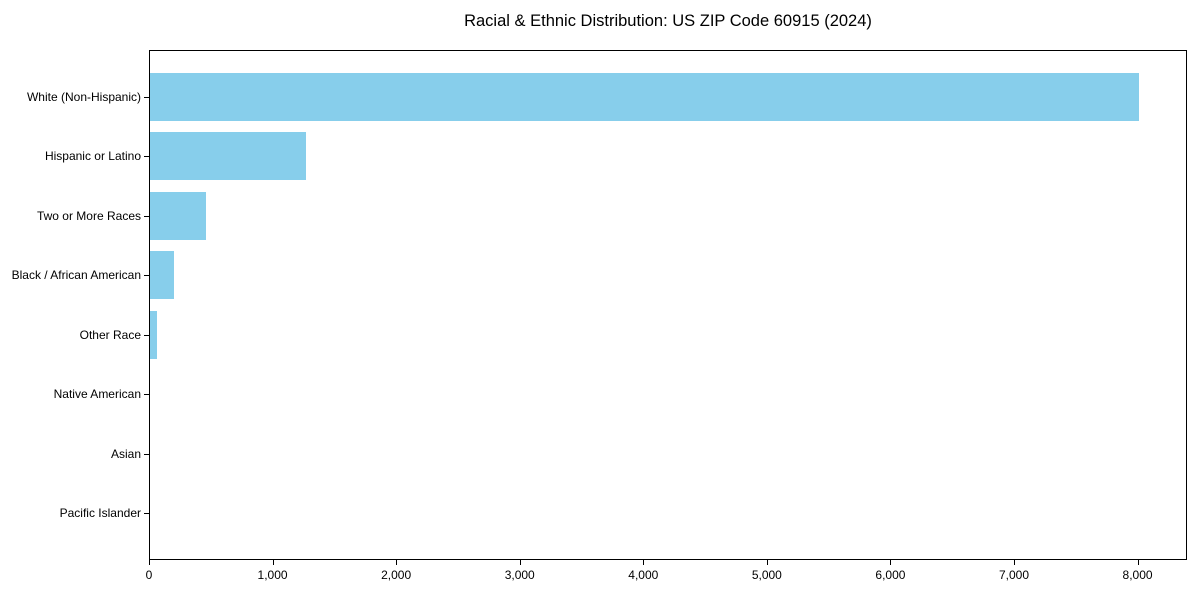 The width and height of the screenshot is (1200, 600). What do you see at coordinates (396, 575) in the screenshot?
I see `x-tick-label: 2,000` at bounding box center [396, 575].